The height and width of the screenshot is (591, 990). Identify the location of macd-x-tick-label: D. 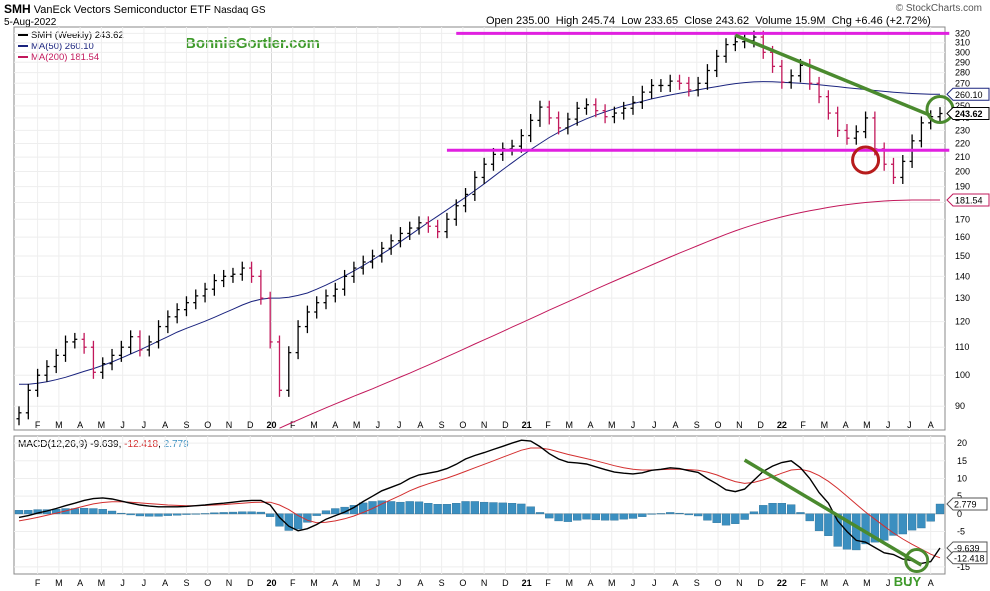
(250, 583).